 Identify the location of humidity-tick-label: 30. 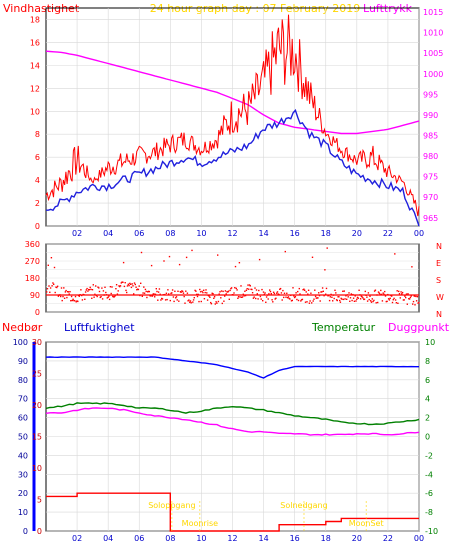
(23, 474).